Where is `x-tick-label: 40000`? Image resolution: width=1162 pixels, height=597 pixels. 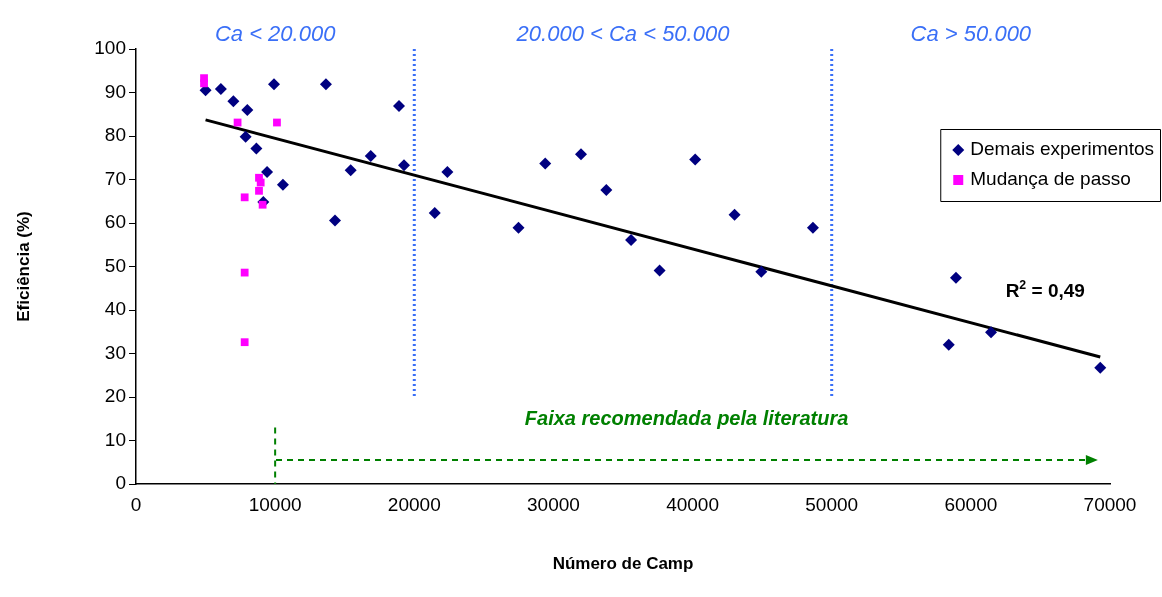
x-tick-label: 40000 is located at coordinates (692, 504).